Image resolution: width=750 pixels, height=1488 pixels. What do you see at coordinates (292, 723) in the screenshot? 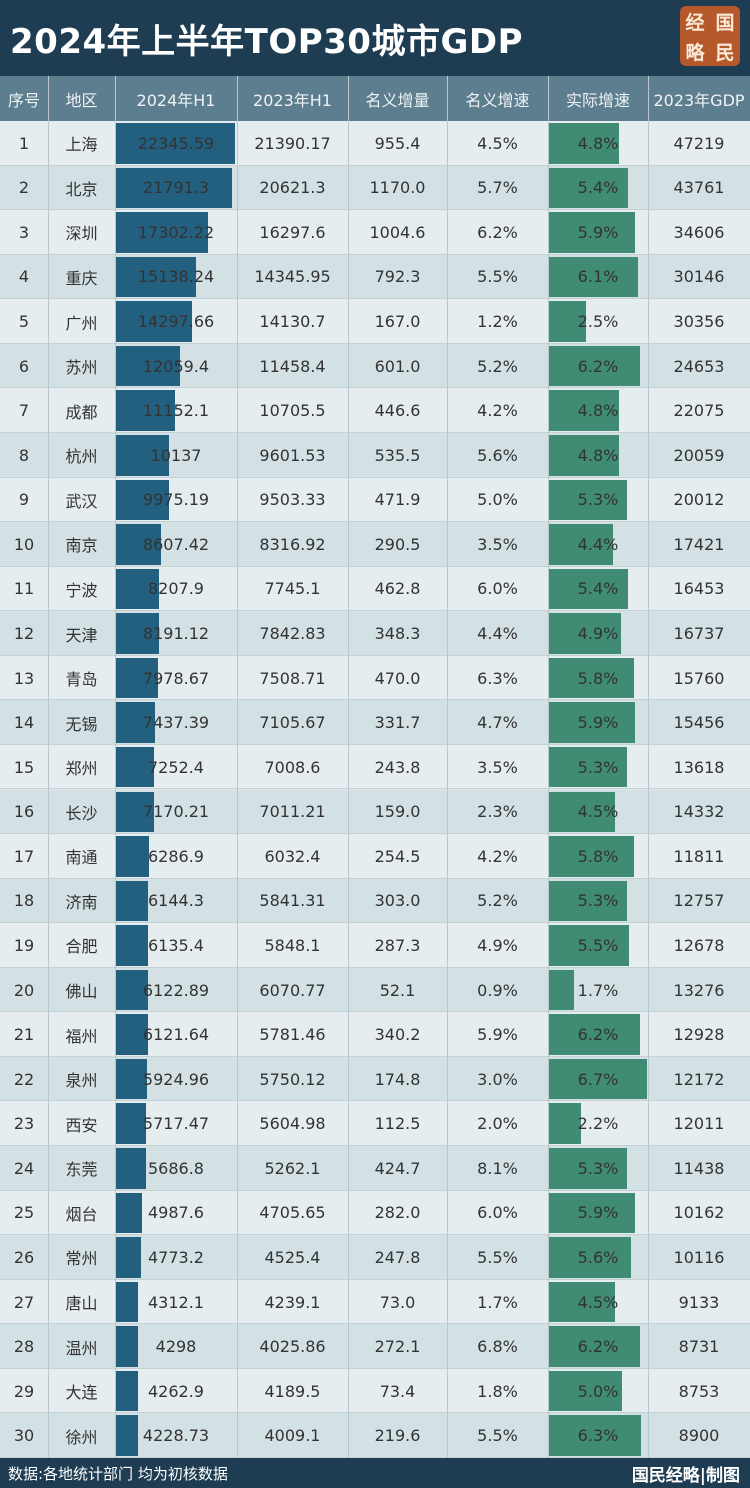
I see `table-cell: 7105.67` at bounding box center [292, 723].